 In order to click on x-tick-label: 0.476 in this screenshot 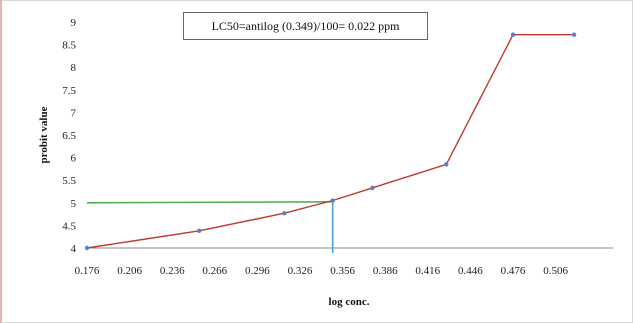, I will do `click(513, 271)`.